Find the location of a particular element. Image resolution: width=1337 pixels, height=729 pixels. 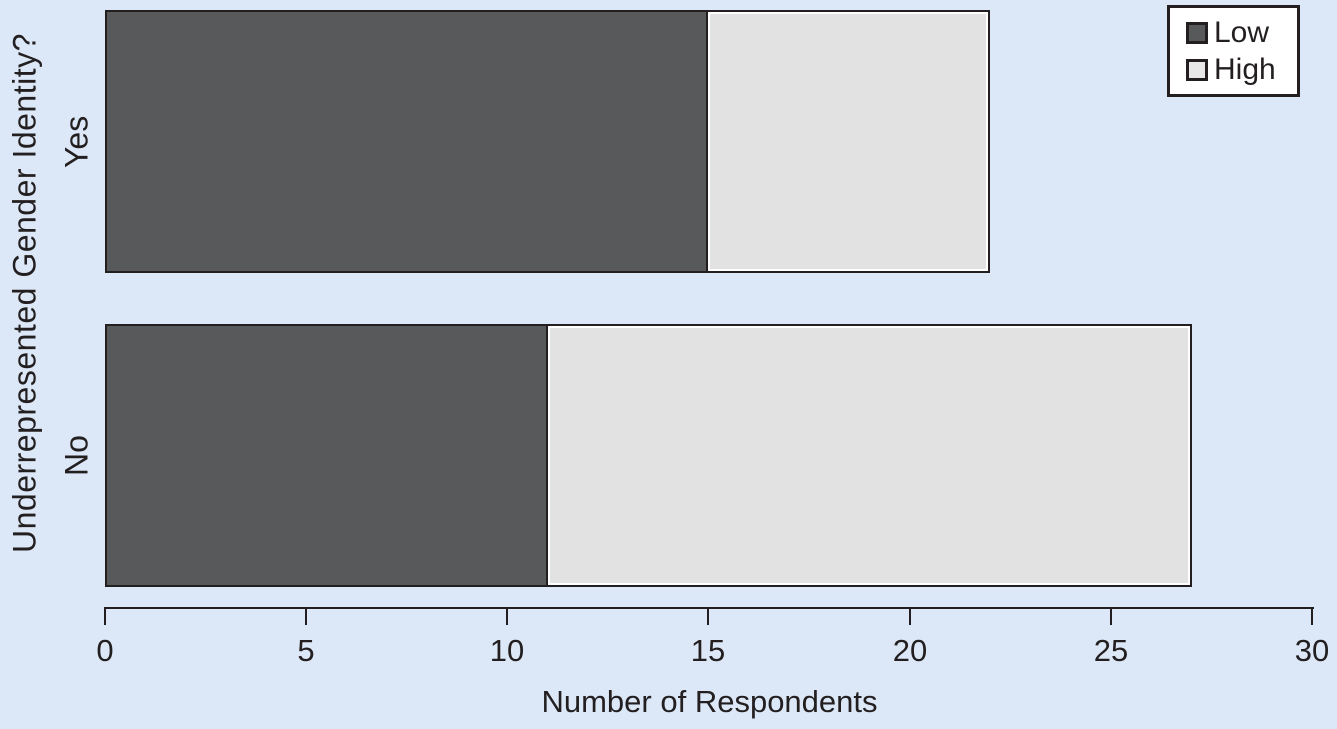

x-axis-tick-label-5: 5 is located at coordinates (306, 650).